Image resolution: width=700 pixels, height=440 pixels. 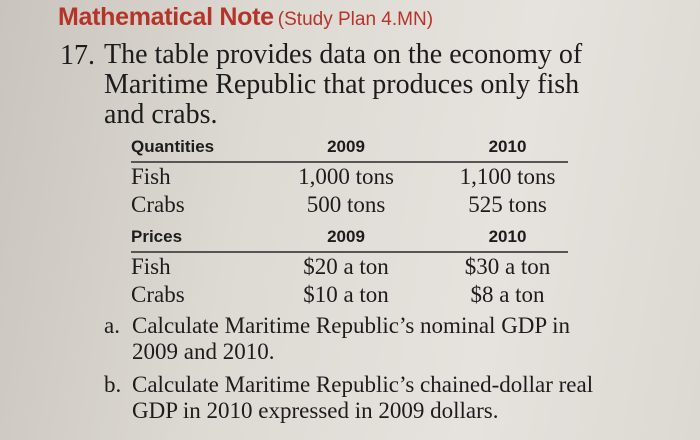 What do you see at coordinates (346, 204) in the screenshot?
I see `table-cell: 500 tons` at bounding box center [346, 204].